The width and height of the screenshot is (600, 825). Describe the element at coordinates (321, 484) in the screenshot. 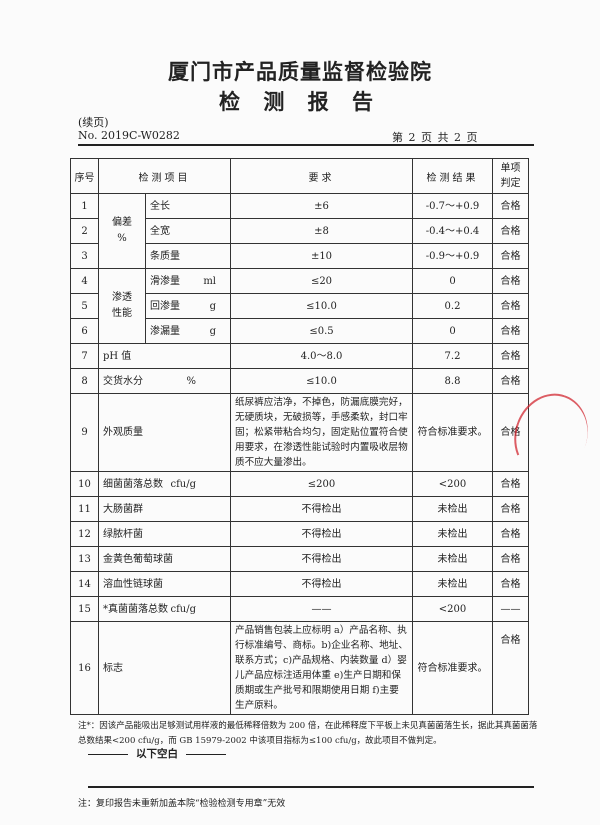

I see `requirement: ≤200` at that location.